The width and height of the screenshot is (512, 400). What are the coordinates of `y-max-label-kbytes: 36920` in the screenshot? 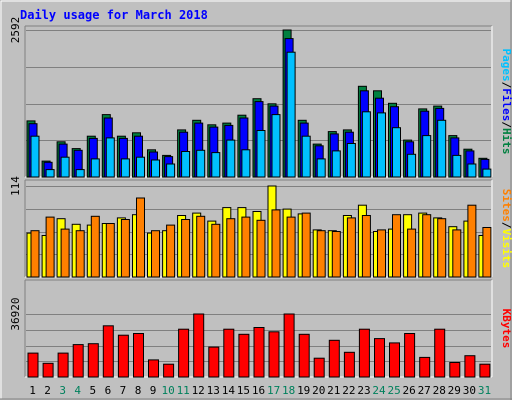 It's located at (15, 313).